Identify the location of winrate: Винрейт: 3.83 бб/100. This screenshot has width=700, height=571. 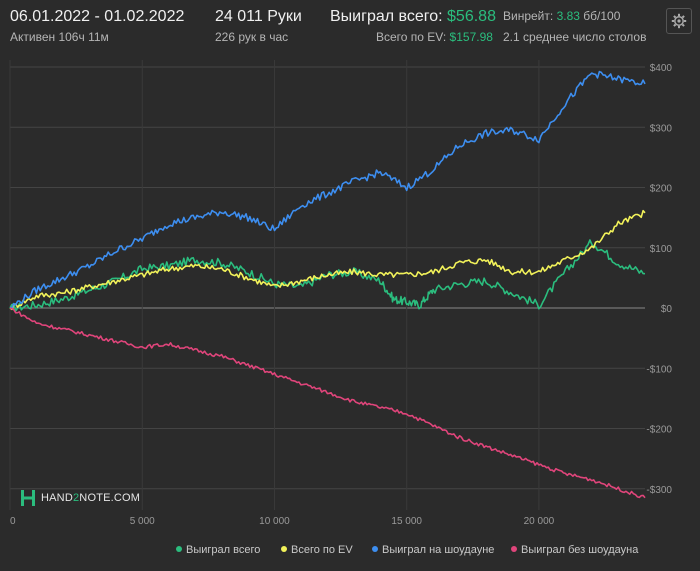
(561, 16).